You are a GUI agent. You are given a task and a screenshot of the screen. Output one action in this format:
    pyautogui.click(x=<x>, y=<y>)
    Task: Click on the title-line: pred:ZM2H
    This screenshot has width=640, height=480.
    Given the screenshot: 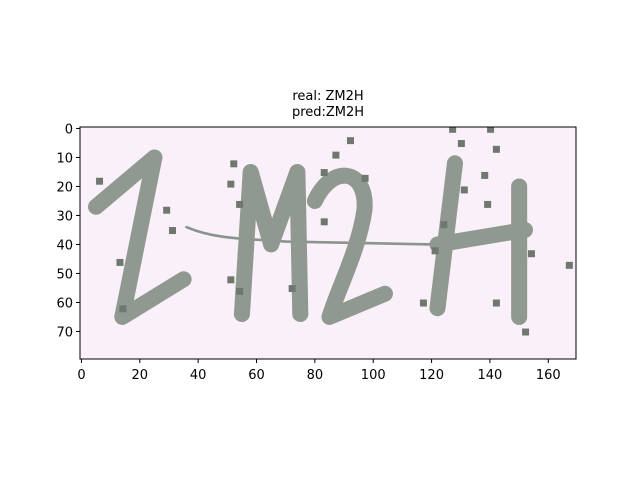 What is the action you would take?
    pyautogui.click(x=328, y=112)
    